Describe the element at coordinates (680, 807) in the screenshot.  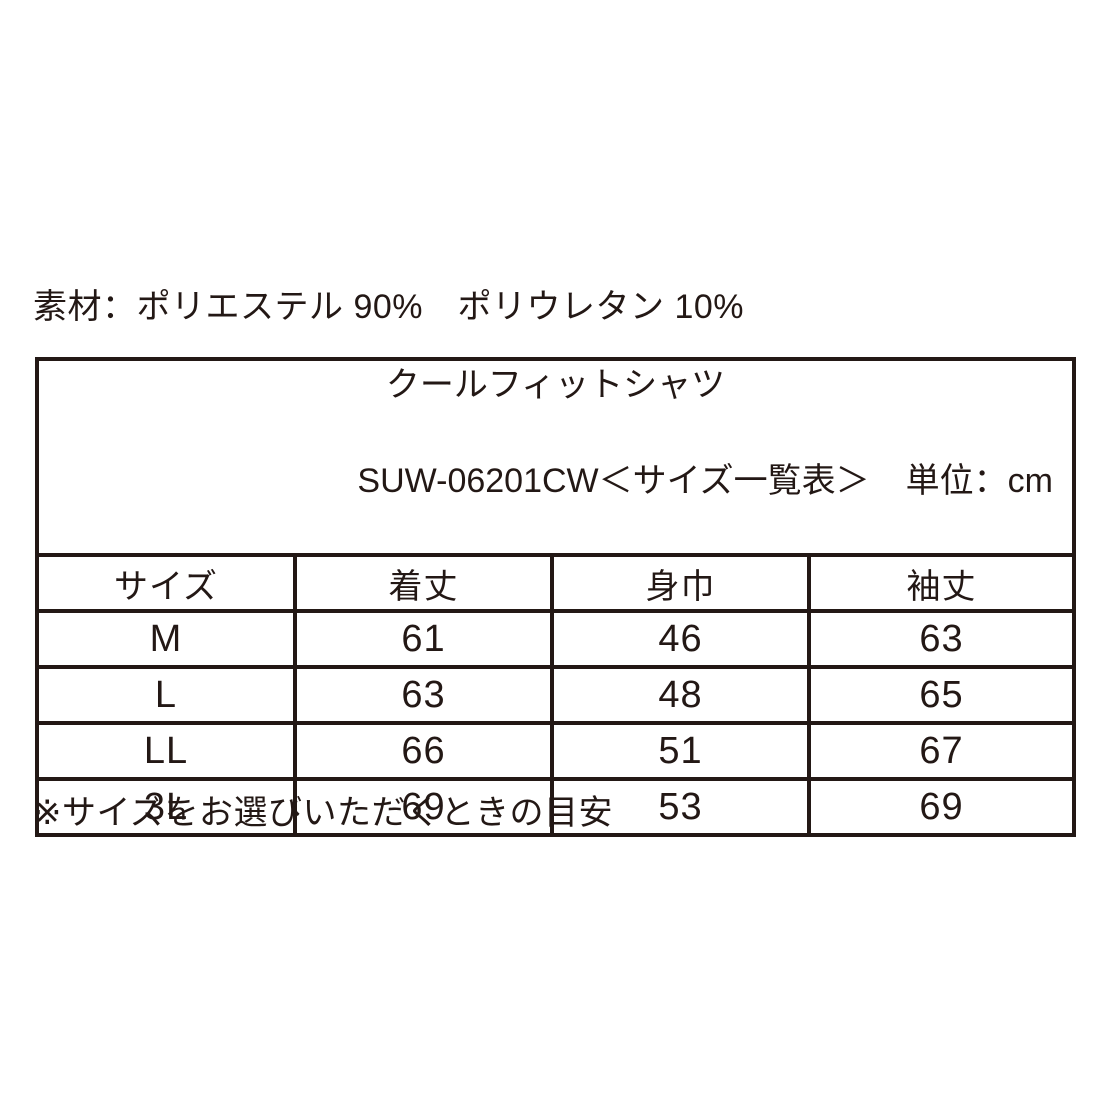
I see `body-width-3l: 53` at that location.